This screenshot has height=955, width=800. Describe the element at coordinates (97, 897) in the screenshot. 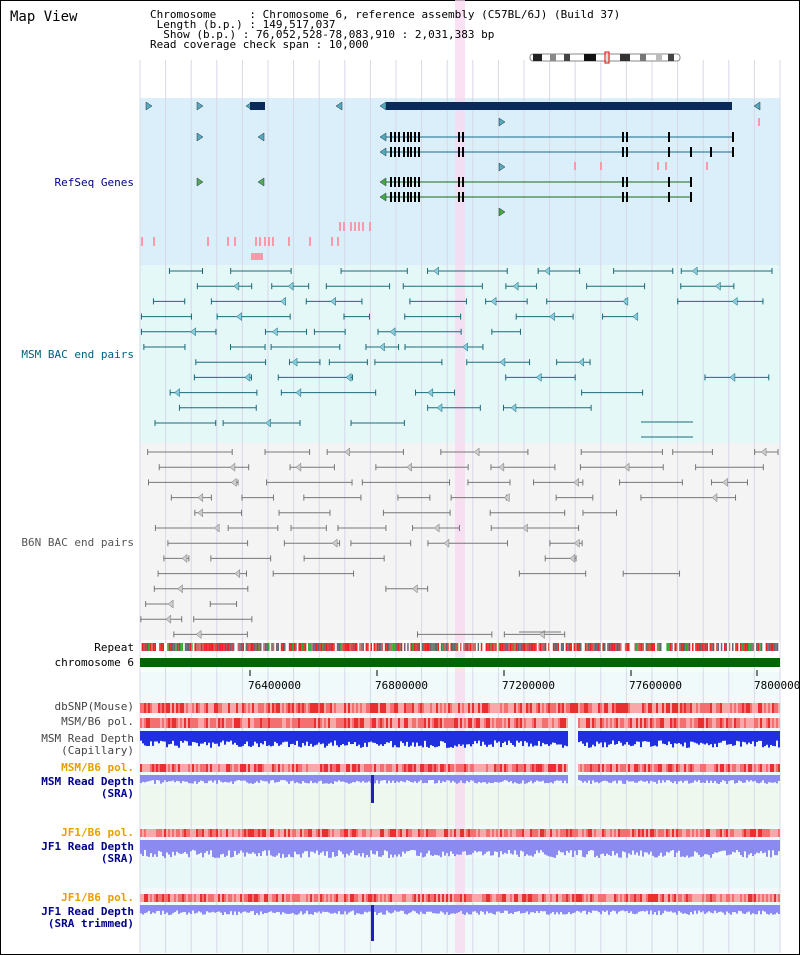

I see `track-label-jf1-b6-pol-2: JF1/B6 pol.` at that location.